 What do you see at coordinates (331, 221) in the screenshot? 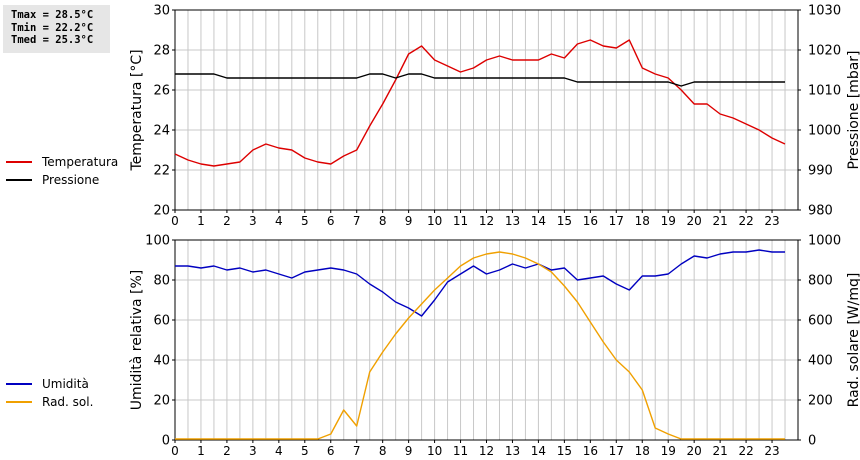
I see `top-x-tick-label: 6` at bounding box center [331, 221].